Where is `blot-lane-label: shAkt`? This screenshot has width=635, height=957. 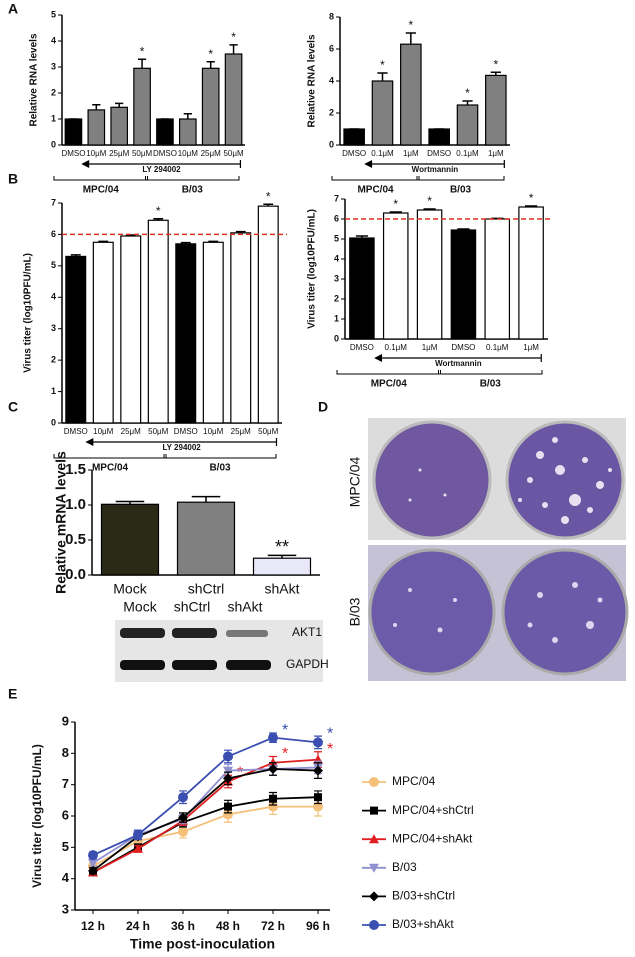 blot-lane-label: shAkt is located at coordinates (244, 607).